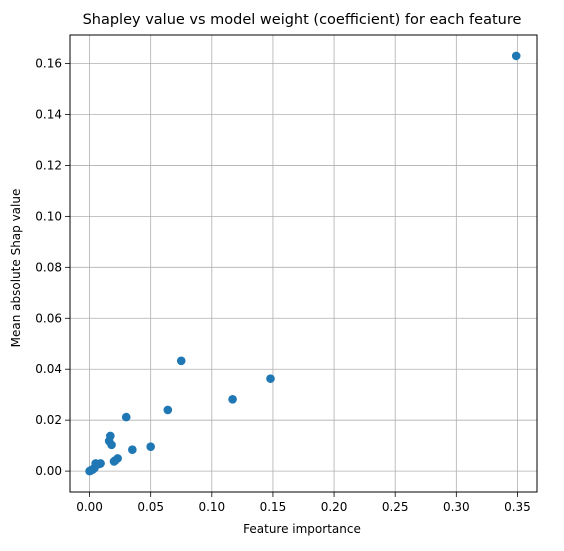 This screenshot has width=564, height=551. What do you see at coordinates (48, 114) in the screenshot?
I see `y-tick-label: 0.14` at bounding box center [48, 114].